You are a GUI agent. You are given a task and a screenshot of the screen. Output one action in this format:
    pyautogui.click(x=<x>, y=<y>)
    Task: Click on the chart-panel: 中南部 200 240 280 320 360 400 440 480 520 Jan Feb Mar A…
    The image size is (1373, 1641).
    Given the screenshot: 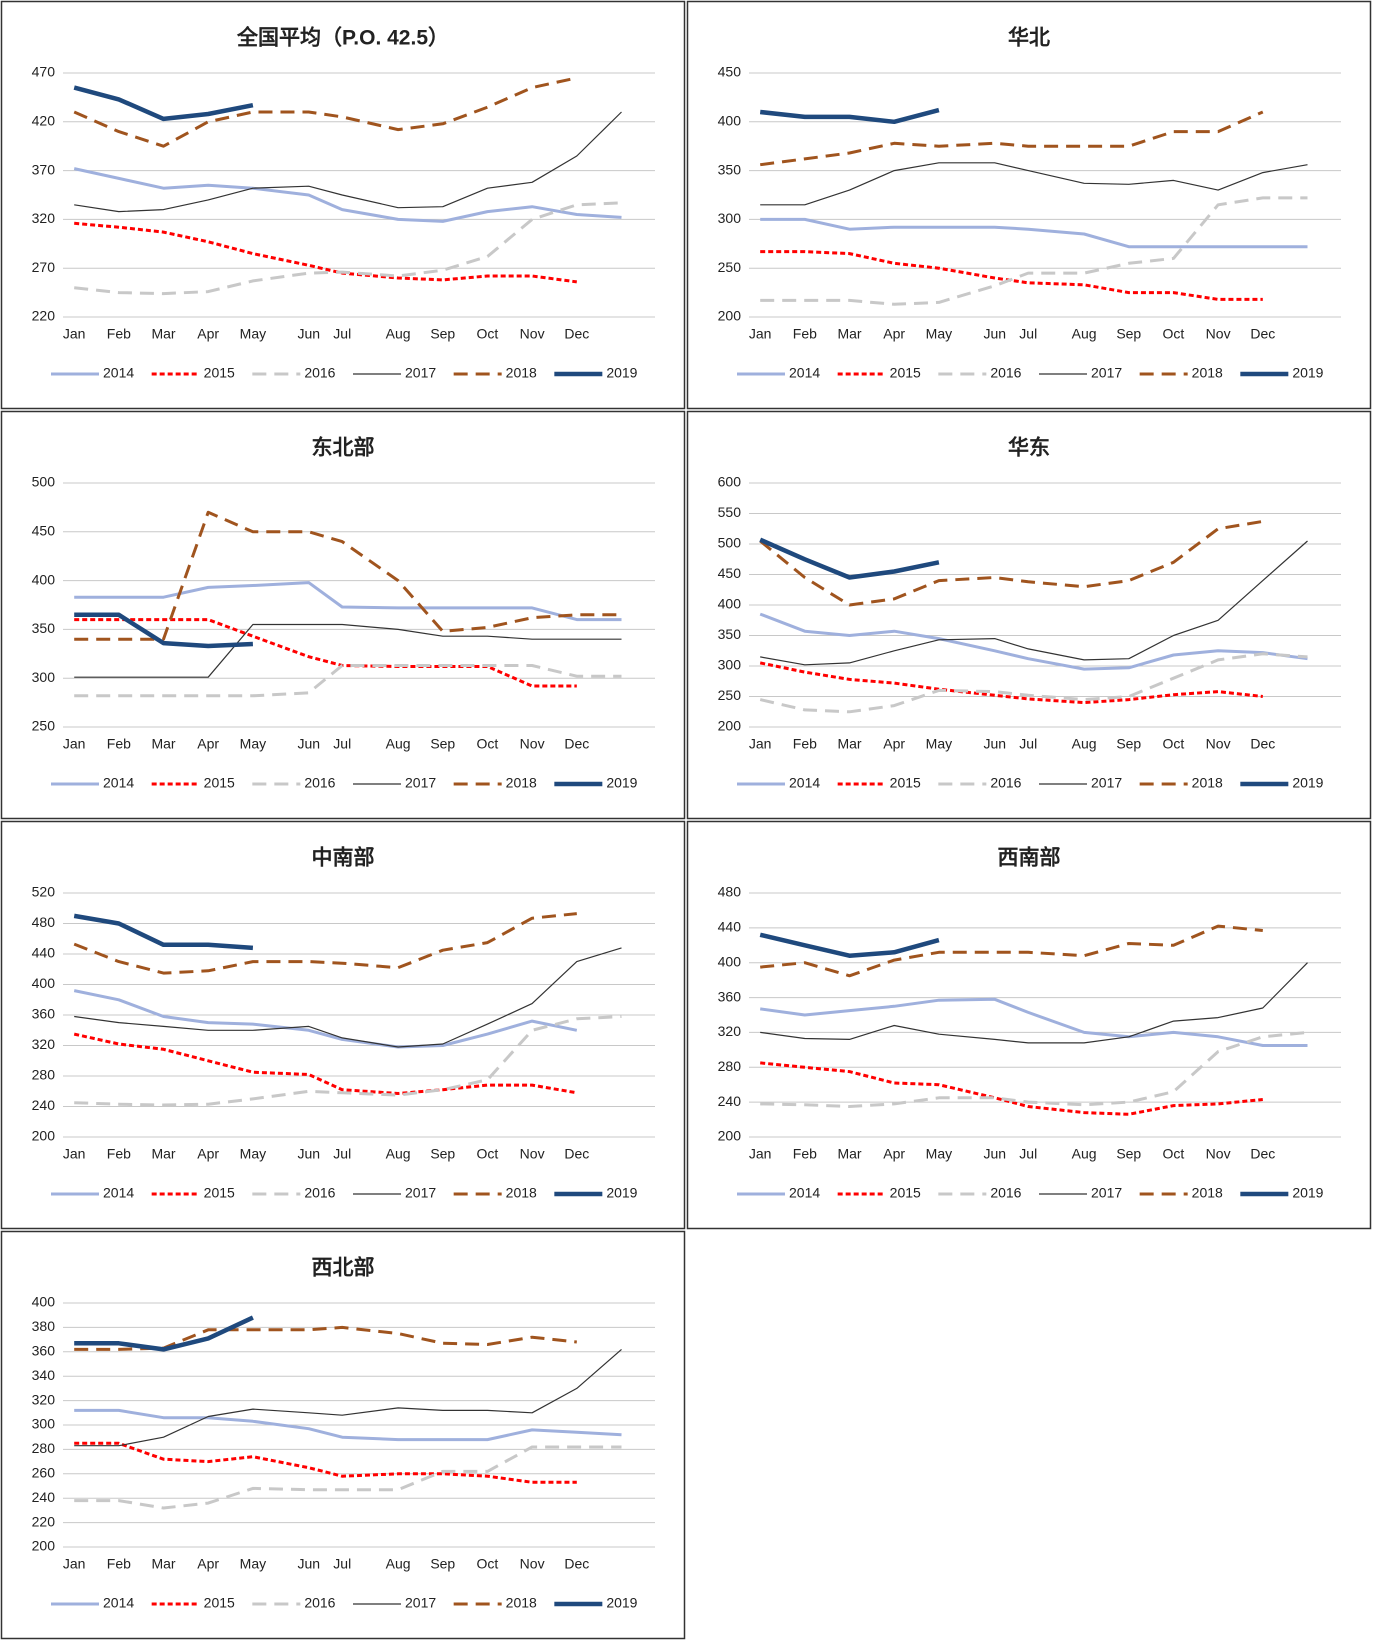 What is the action you would take?
    pyautogui.click(x=343, y=1025)
    